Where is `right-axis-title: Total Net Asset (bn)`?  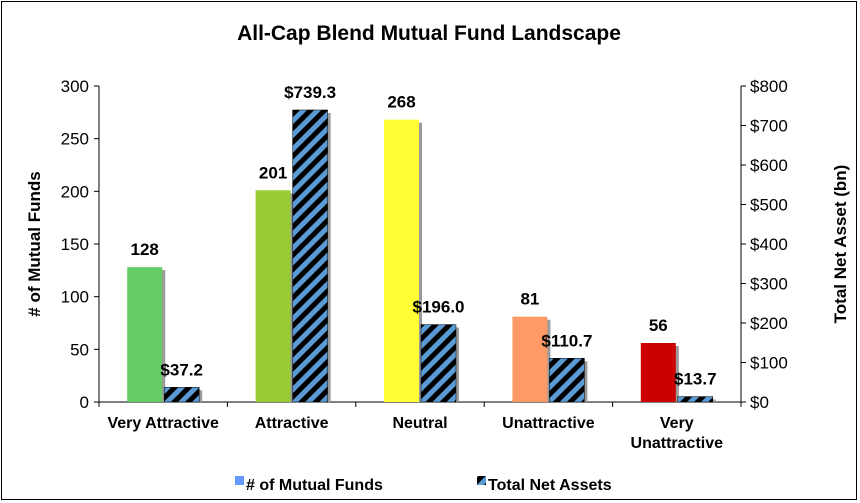 right-axis-title: Total Net Asset (bn) is located at coordinates (840, 244).